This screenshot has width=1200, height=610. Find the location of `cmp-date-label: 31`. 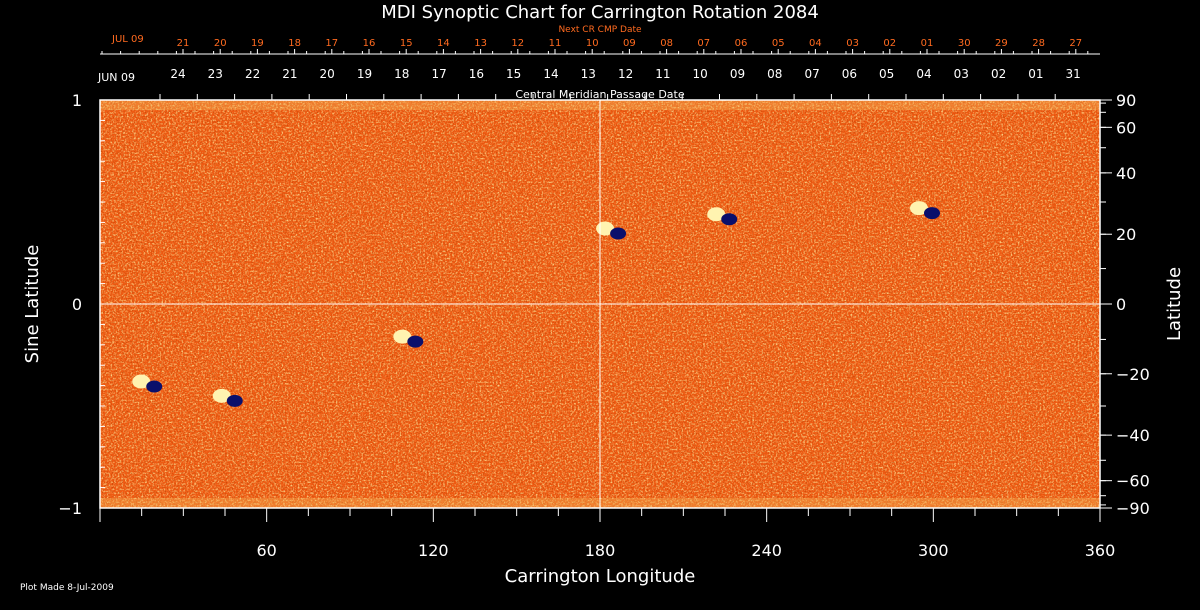

cmp-date-label: 31 is located at coordinates (1073, 74).